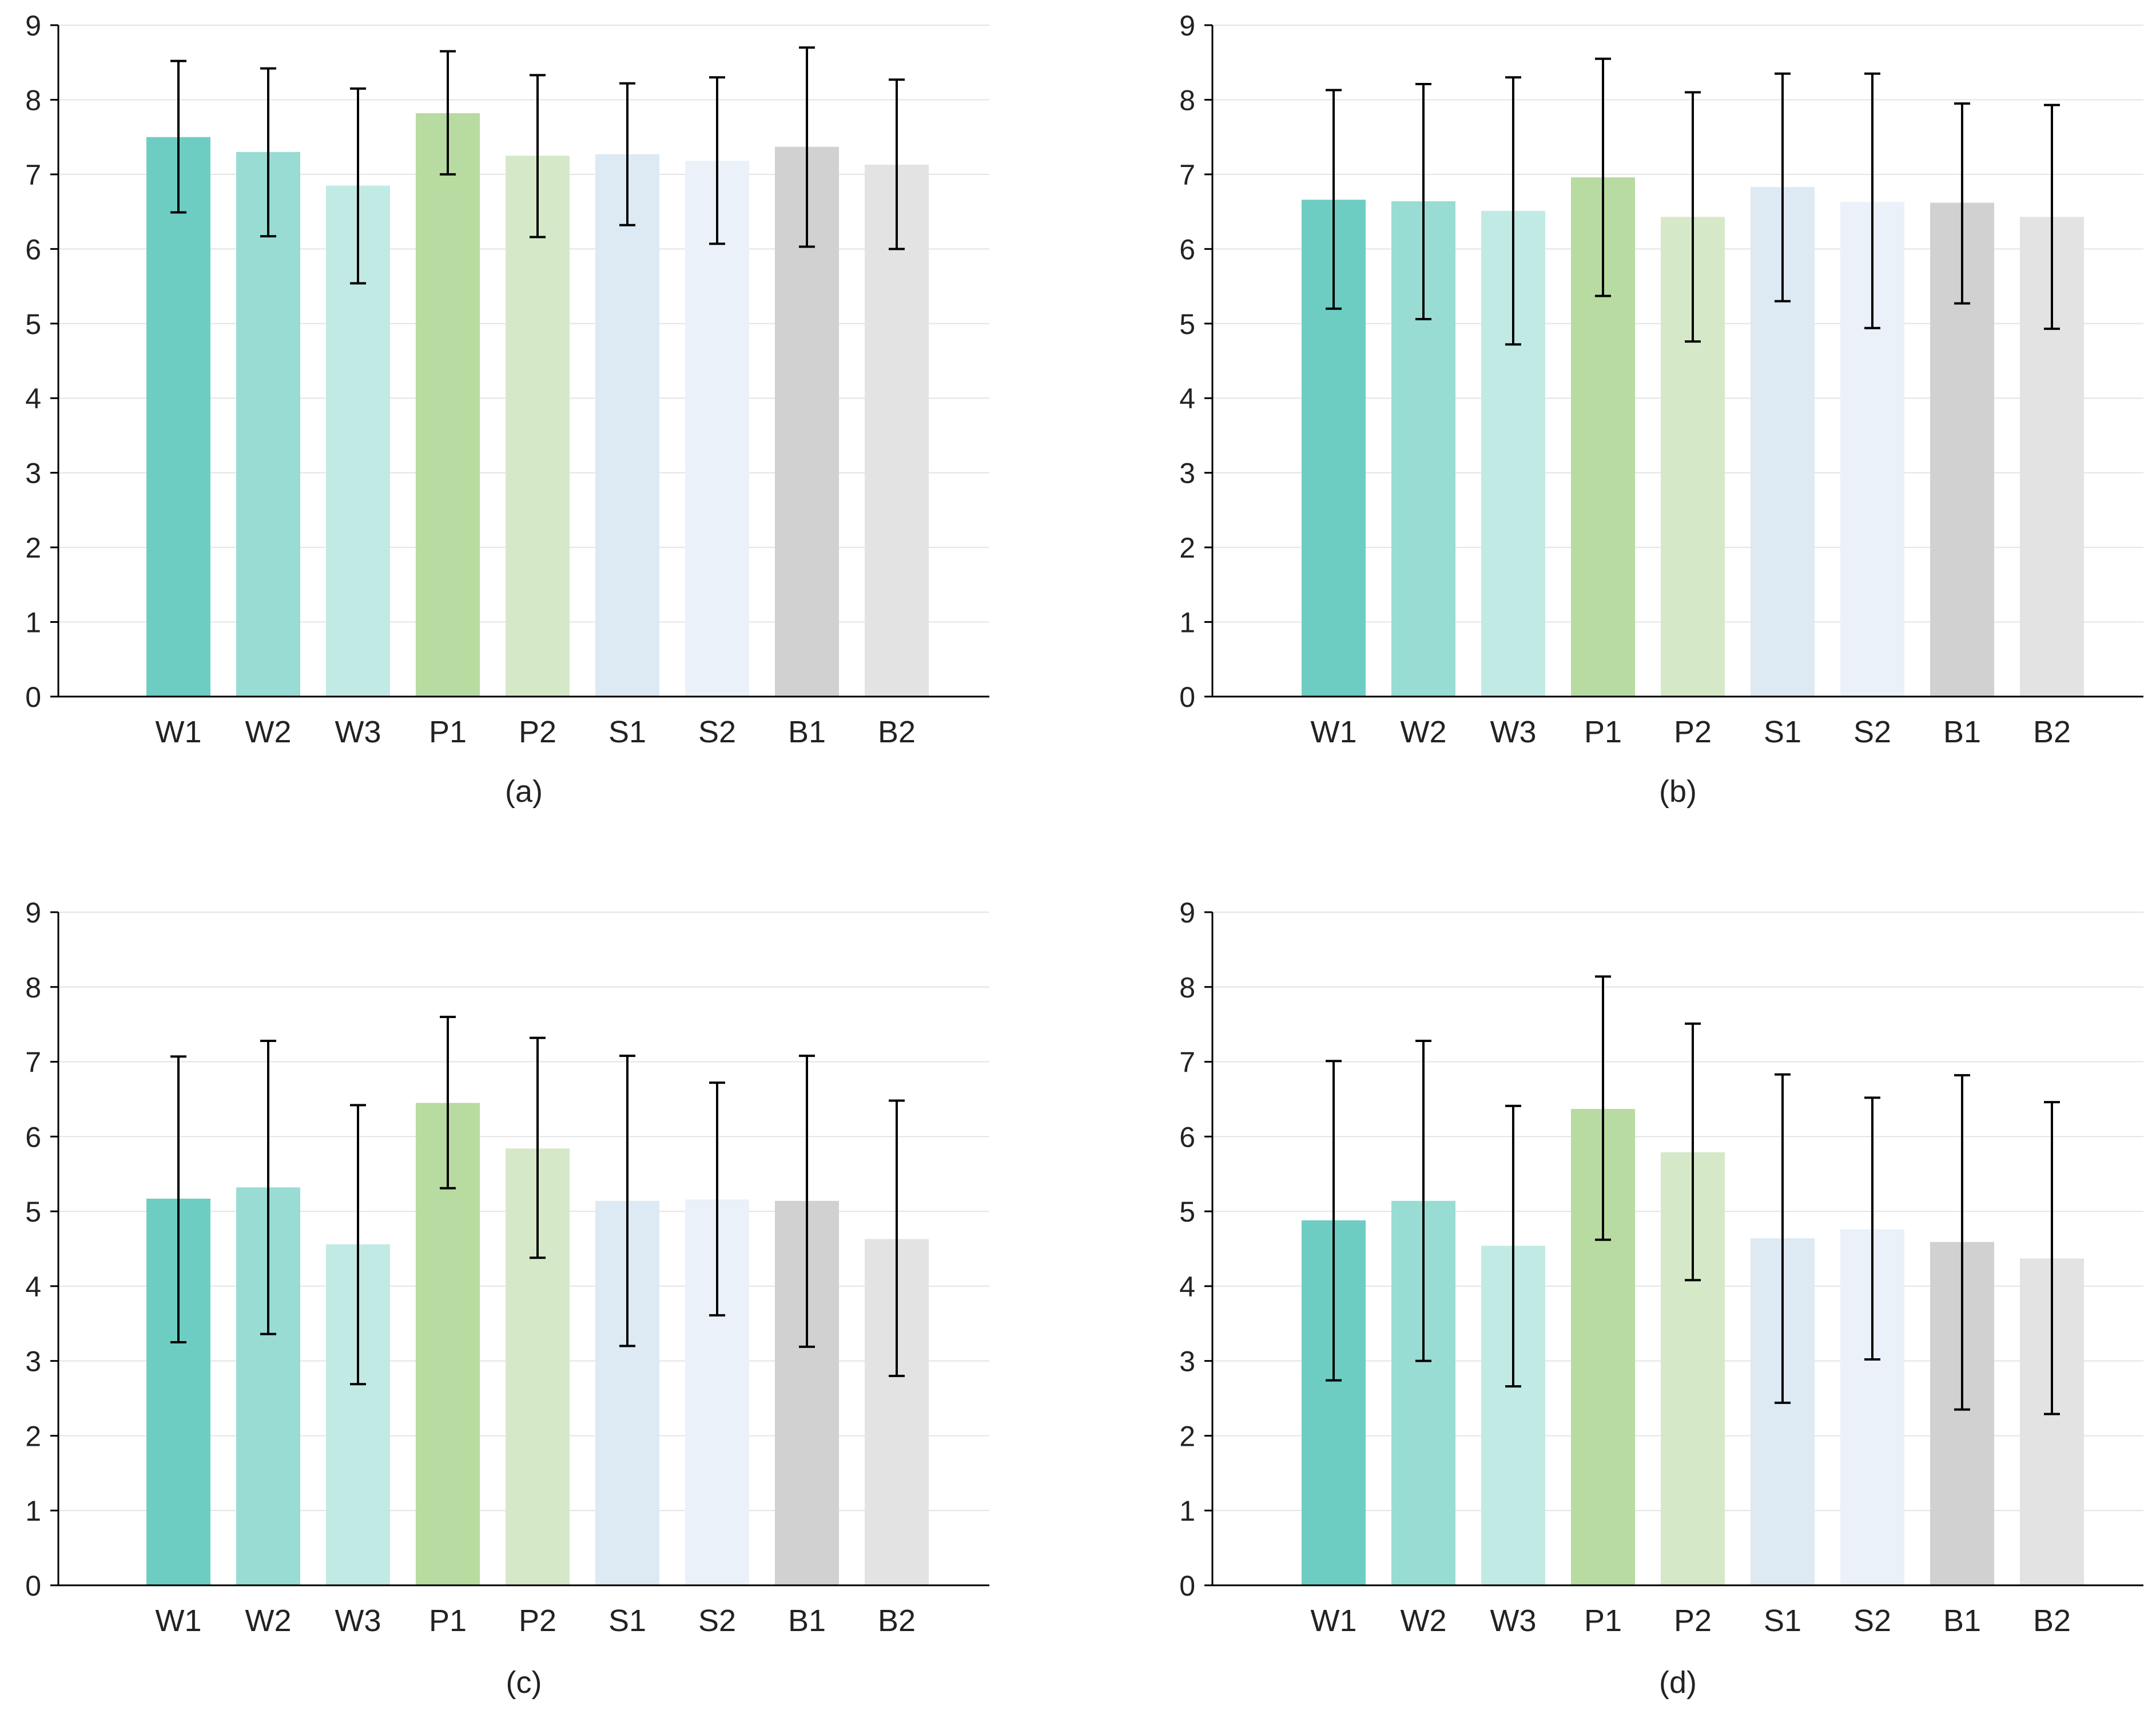 Image resolution: width=2156 pixels, height=1722 pixels. What do you see at coordinates (627, 425) in the screenshot?
I see `bar-s1` at bounding box center [627, 425].